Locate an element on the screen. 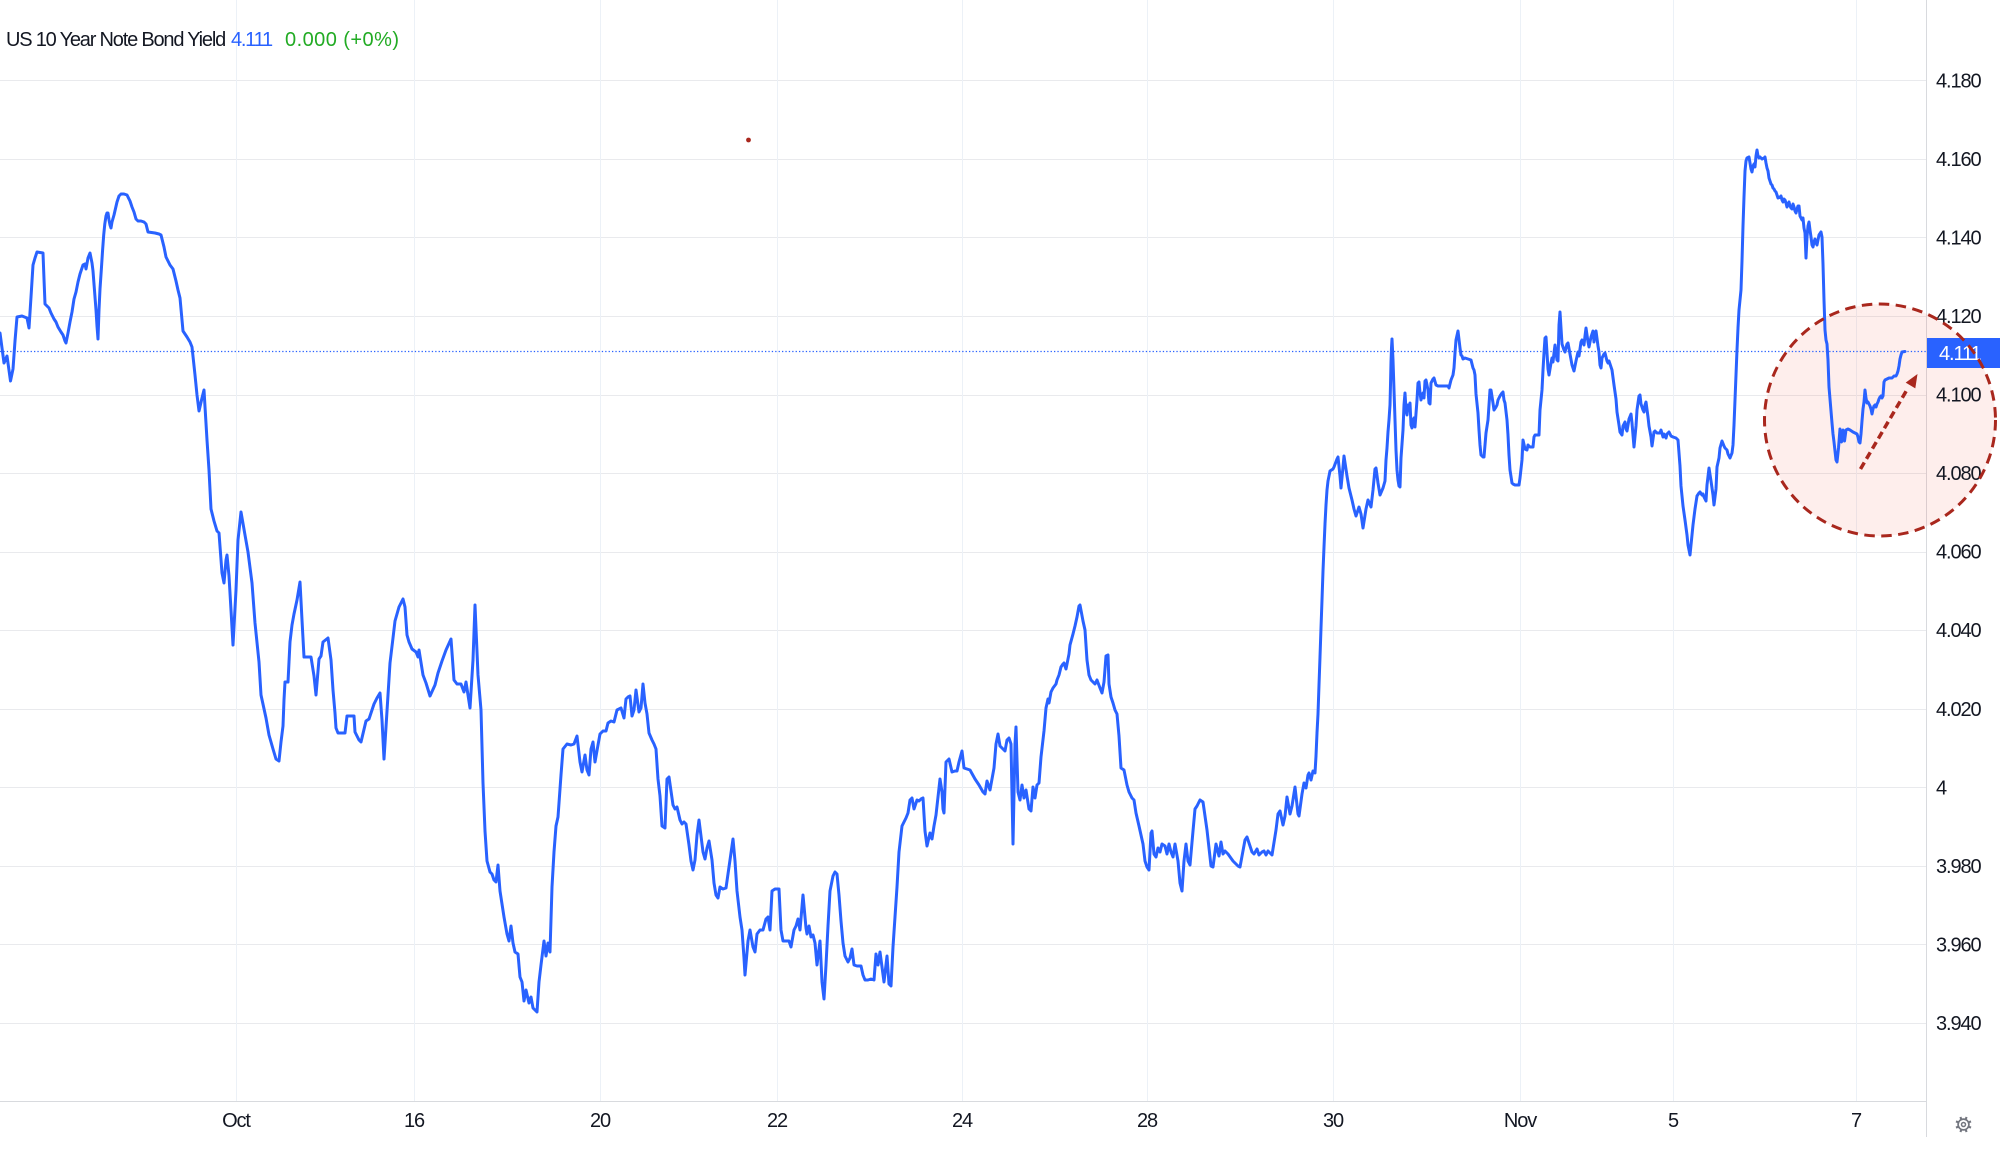  svg-text: 4 is located at coordinates (1941, 788).